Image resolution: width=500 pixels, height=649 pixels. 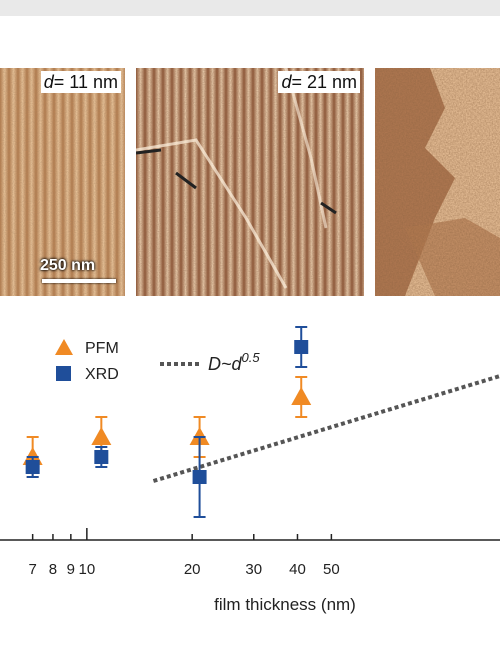 What do you see at coordinates (331, 569) in the screenshot?
I see `x-tick-label-50: 50` at bounding box center [331, 569].